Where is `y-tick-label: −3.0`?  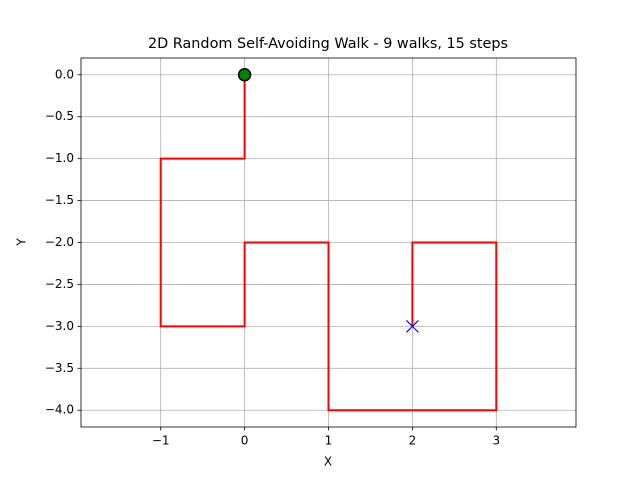 y-tick-label: −3.0 is located at coordinates (59, 326).